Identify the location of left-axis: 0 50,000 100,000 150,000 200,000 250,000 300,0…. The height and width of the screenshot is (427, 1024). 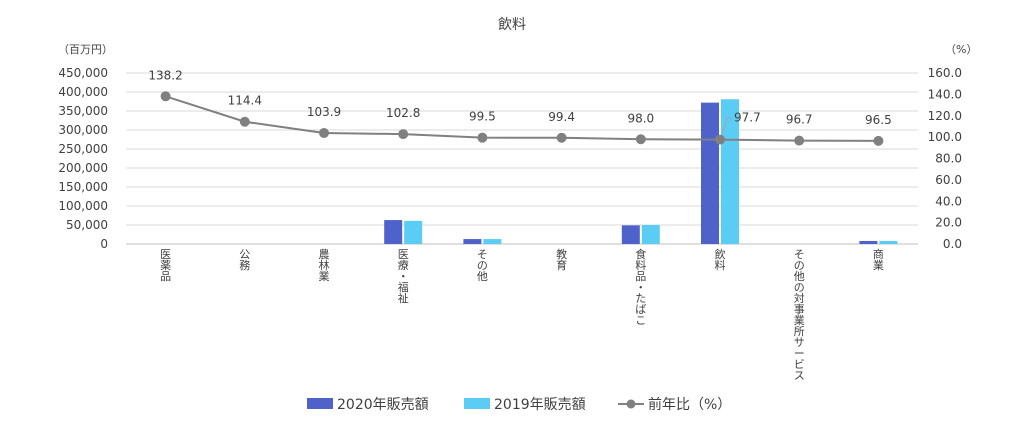
(83, 158).